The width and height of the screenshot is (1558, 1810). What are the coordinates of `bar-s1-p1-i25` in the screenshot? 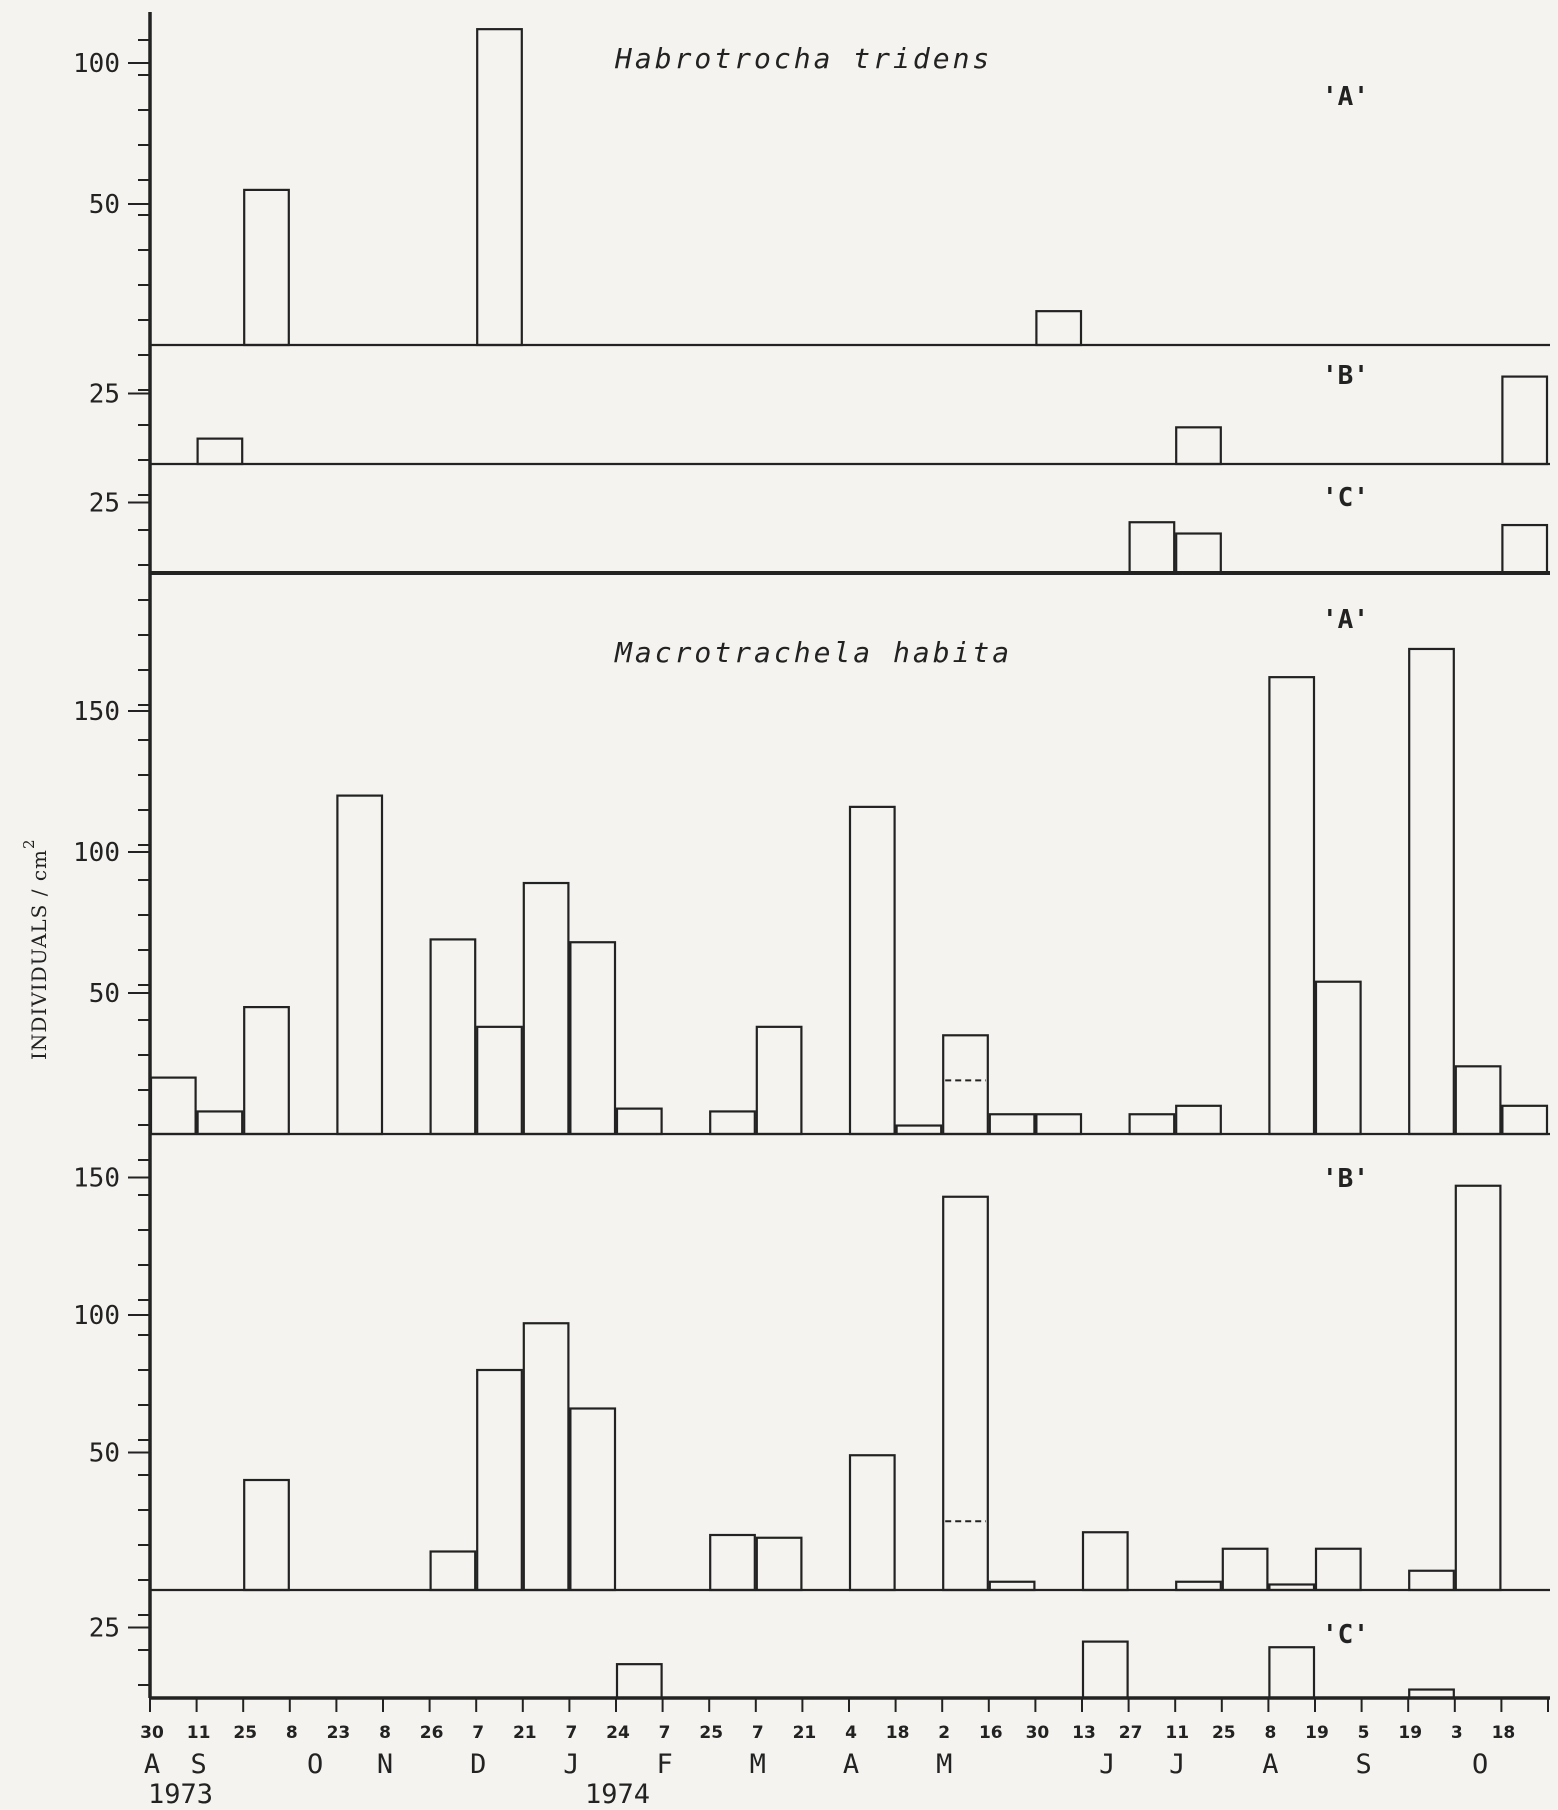 It's located at (1338, 1569).